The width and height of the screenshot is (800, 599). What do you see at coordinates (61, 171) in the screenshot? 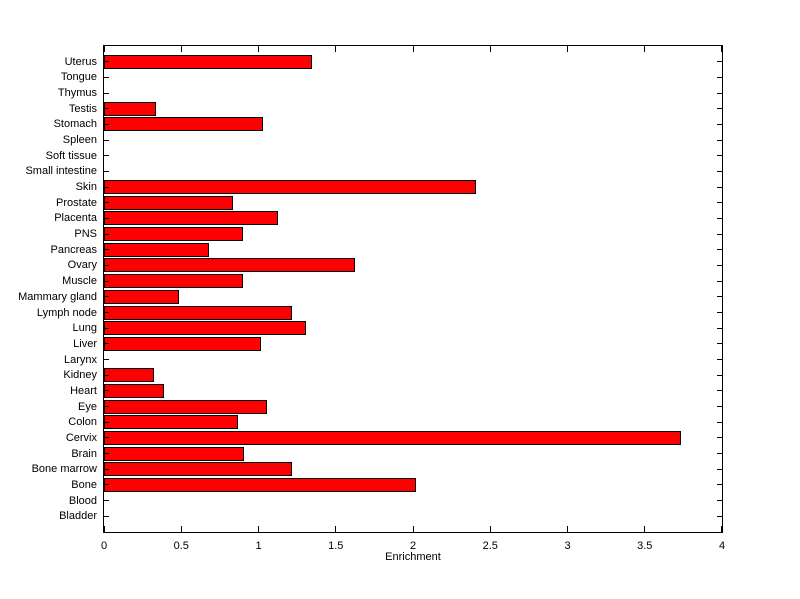
I see `y-tick-label-small-intestine: Small intestine` at bounding box center [61, 171].